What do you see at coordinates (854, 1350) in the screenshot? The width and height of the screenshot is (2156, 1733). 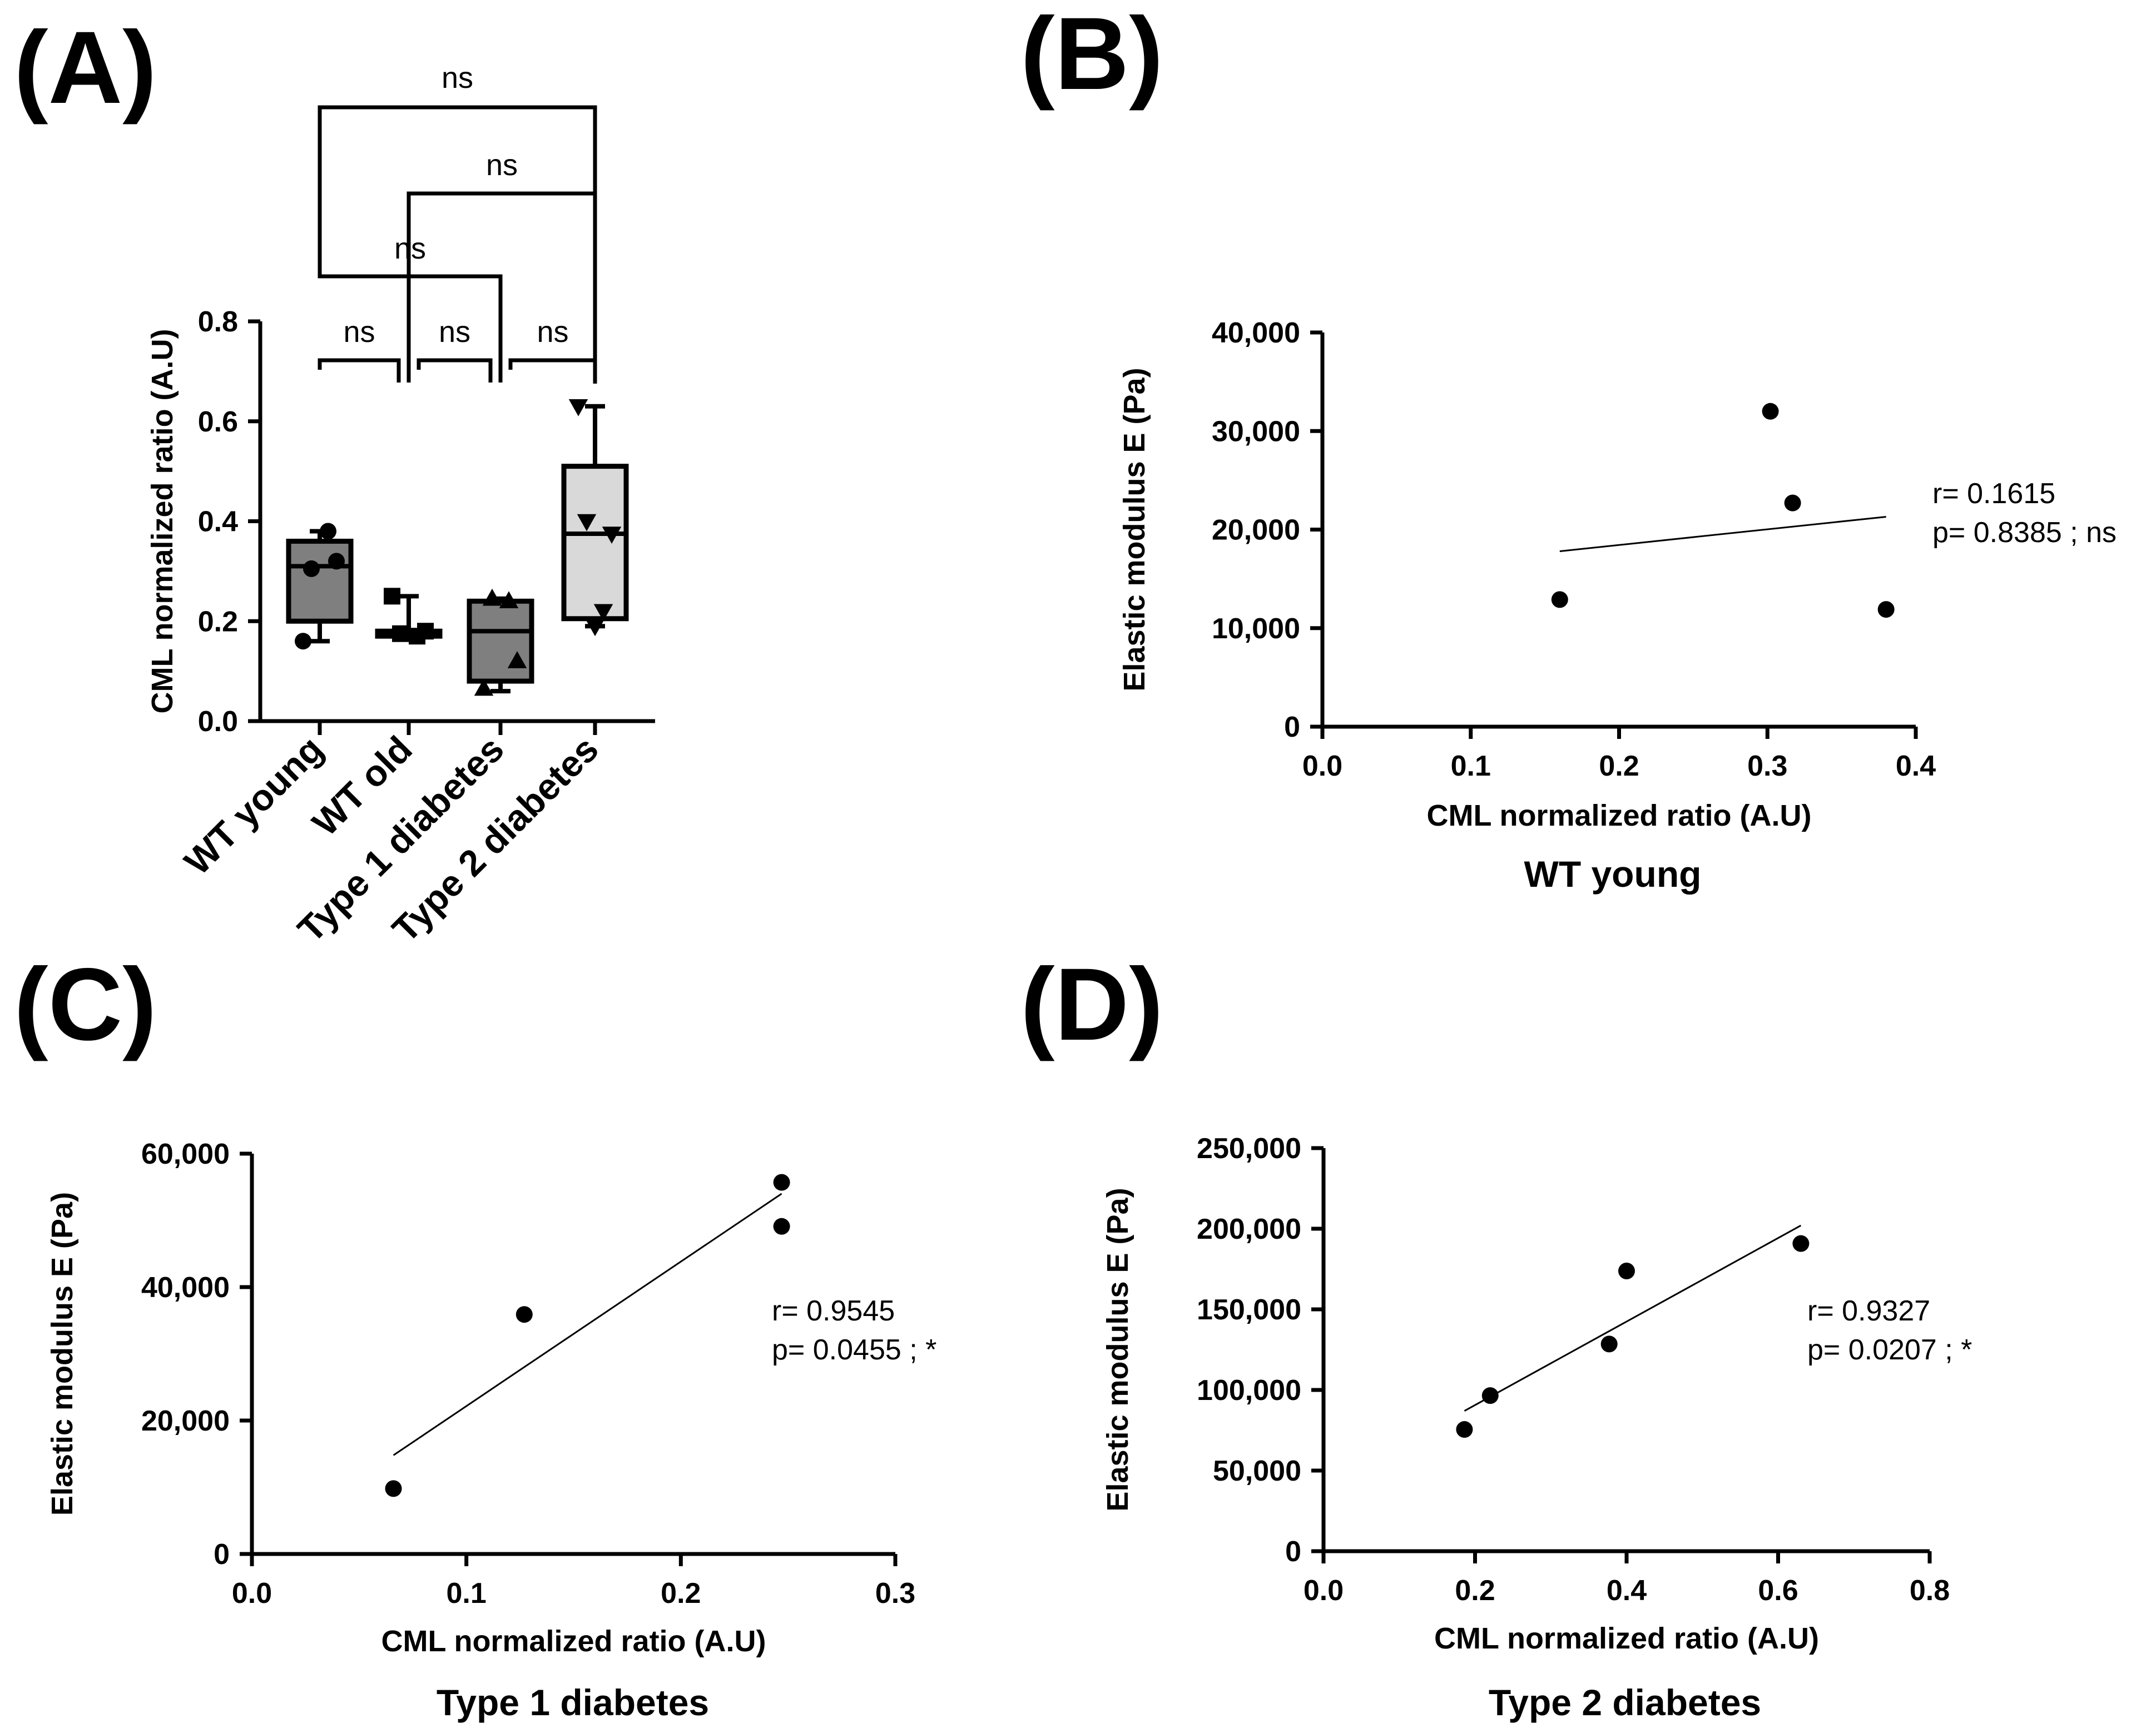 I see `correlation-p: p= 0.0455 ; *` at bounding box center [854, 1350].